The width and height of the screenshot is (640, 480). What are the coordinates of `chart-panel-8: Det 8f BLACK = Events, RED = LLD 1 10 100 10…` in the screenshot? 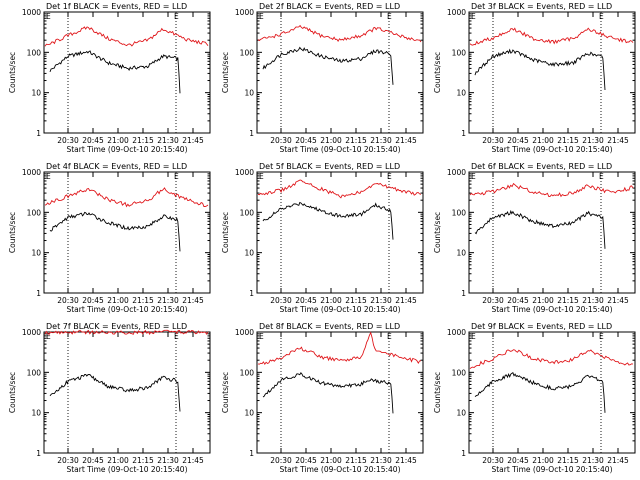 It's located at (322, 398).